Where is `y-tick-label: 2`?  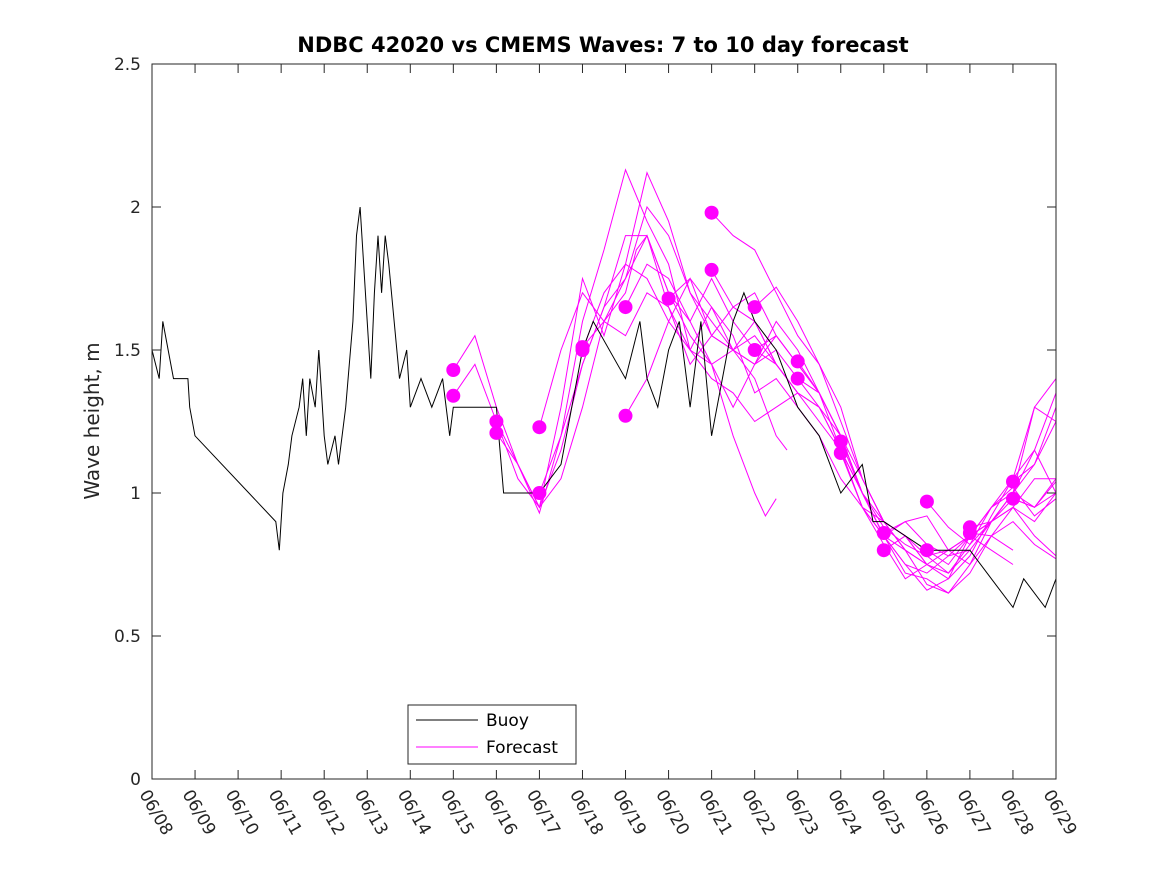
y-tick-label: 2 is located at coordinates (135, 208).